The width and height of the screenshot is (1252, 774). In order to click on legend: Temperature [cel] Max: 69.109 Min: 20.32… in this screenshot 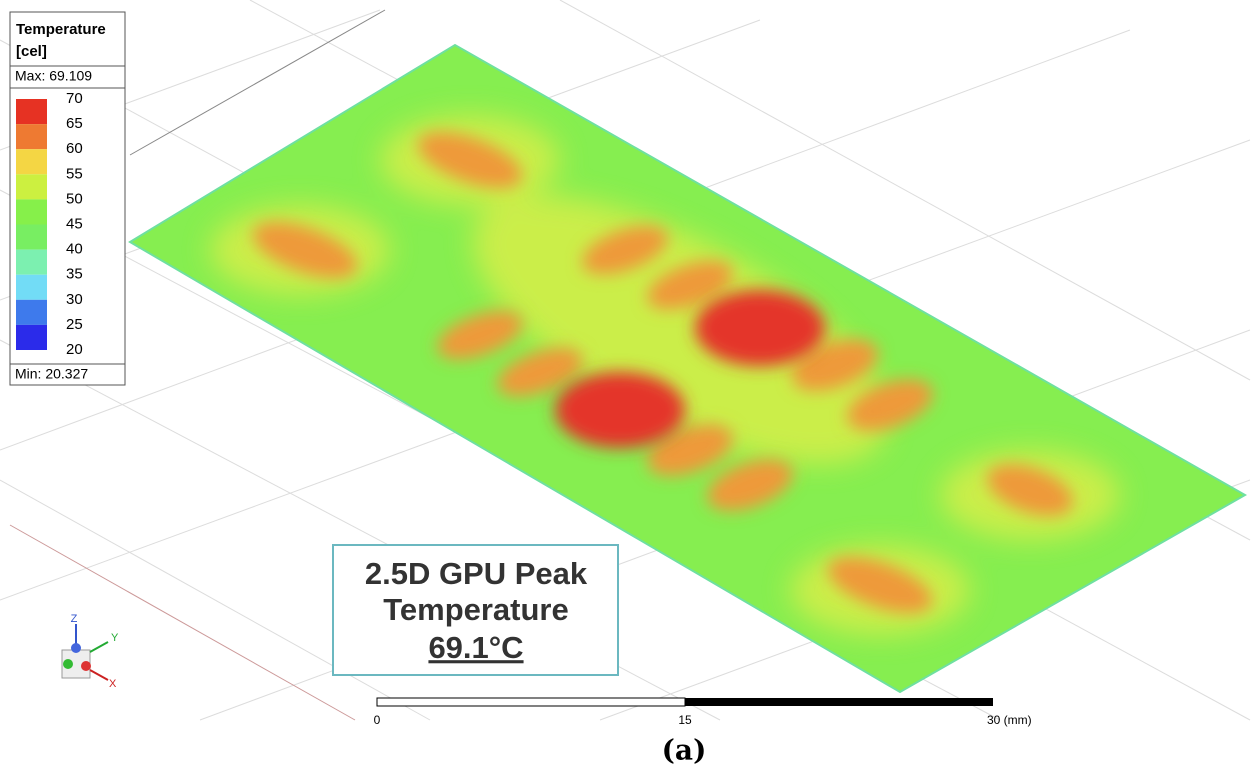, I will do `click(67, 198)`.